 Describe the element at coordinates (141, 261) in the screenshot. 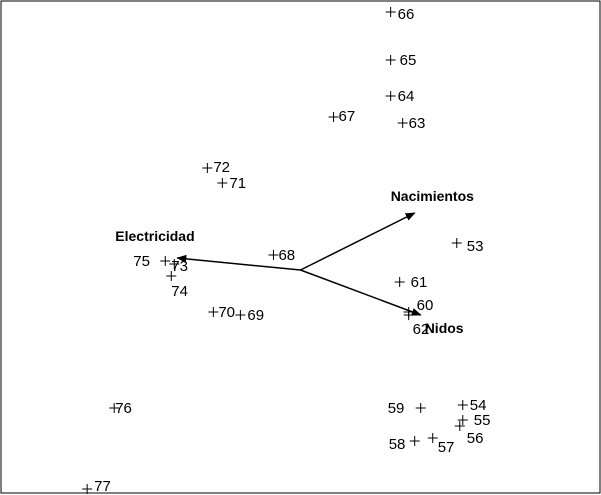

I see `point-label-75: 75` at that location.